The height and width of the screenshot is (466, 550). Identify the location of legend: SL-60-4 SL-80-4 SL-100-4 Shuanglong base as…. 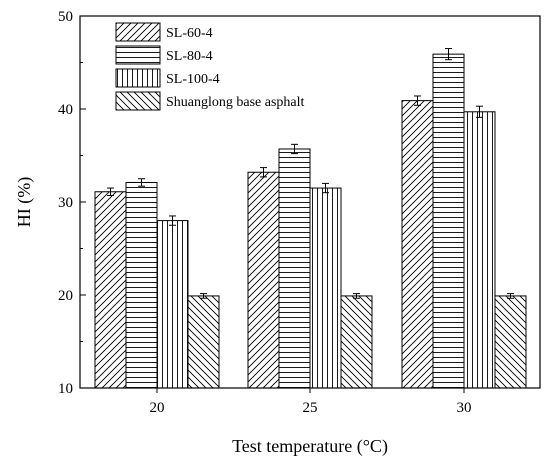
(210, 66).